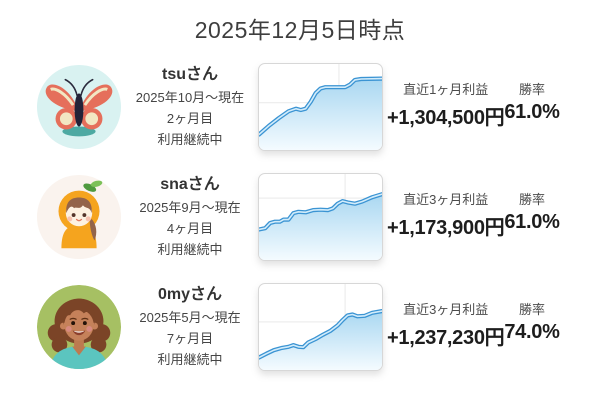 This screenshot has width=600, height=400. What do you see at coordinates (190, 228) in the screenshot?
I see `user-duration: 4ヶ月目` at bounding box center [190, 228].